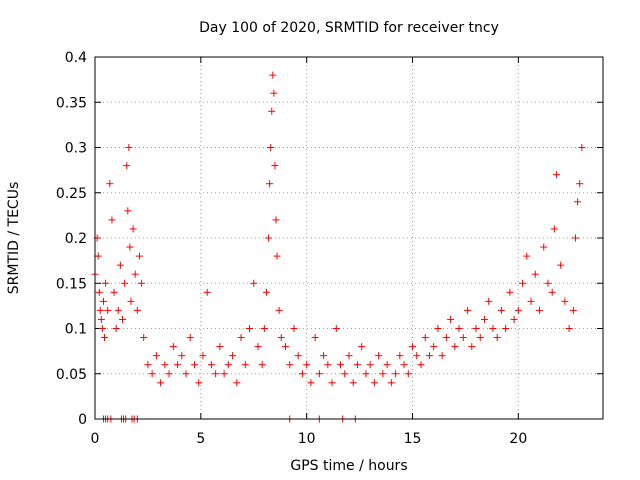 This screenshot has height=480, width=640. Describe the element at coordinates (200, 439) in the screenshot. I see `x-tick-label: 5` at that location.